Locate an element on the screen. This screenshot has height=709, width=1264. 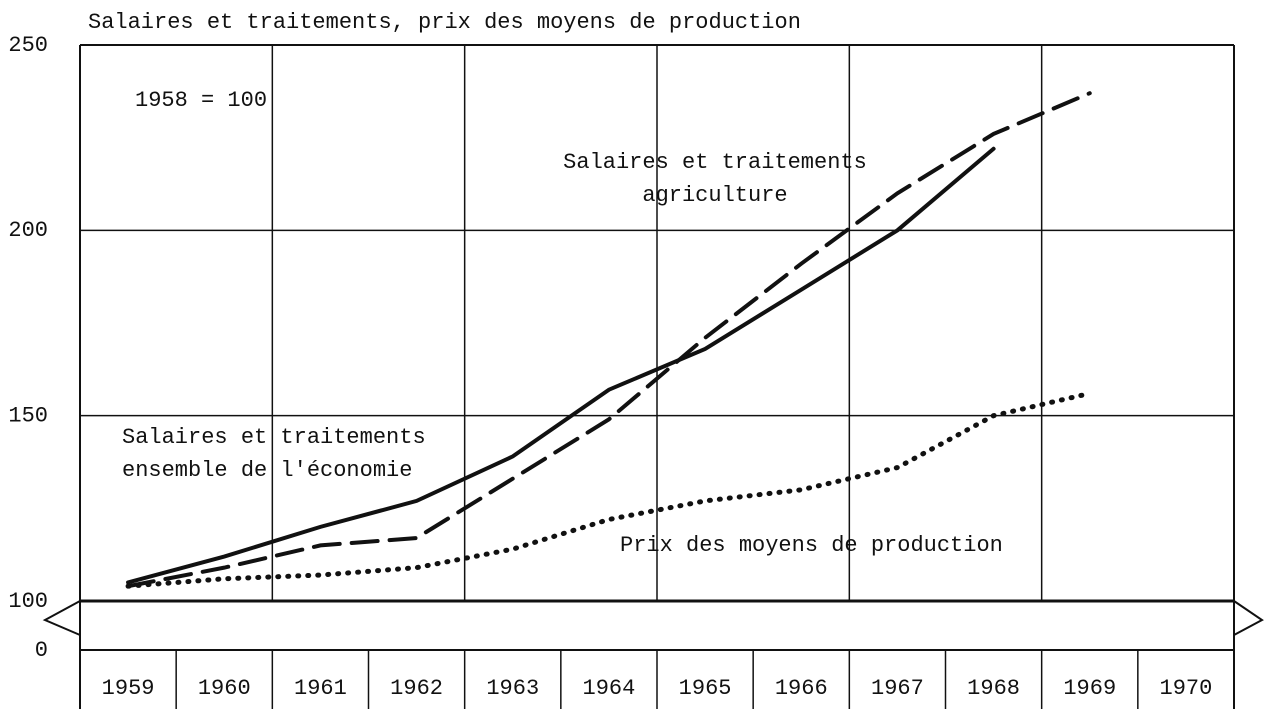
y-tick-label: 200 is located at coordinates (28, 230).